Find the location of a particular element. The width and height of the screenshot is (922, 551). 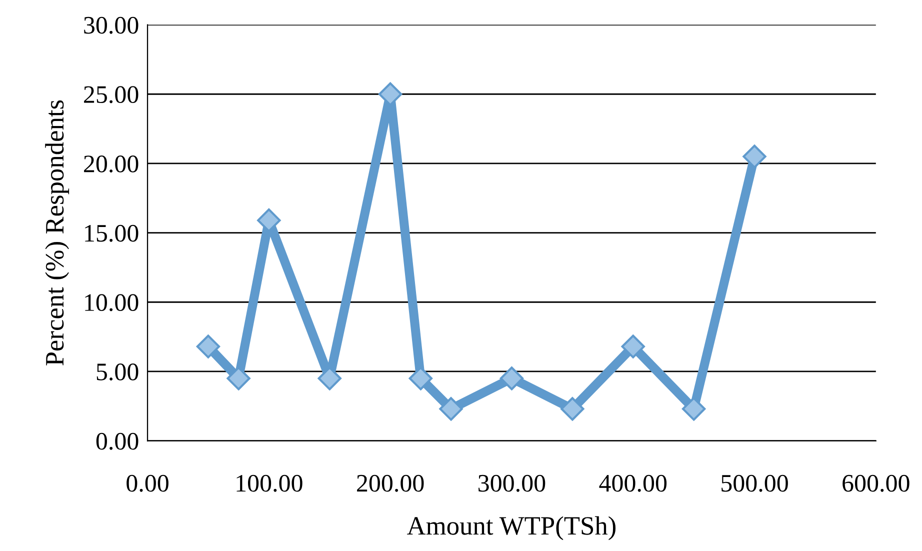

x-tick-label: 200.00 is located at coordinates (390, 483).